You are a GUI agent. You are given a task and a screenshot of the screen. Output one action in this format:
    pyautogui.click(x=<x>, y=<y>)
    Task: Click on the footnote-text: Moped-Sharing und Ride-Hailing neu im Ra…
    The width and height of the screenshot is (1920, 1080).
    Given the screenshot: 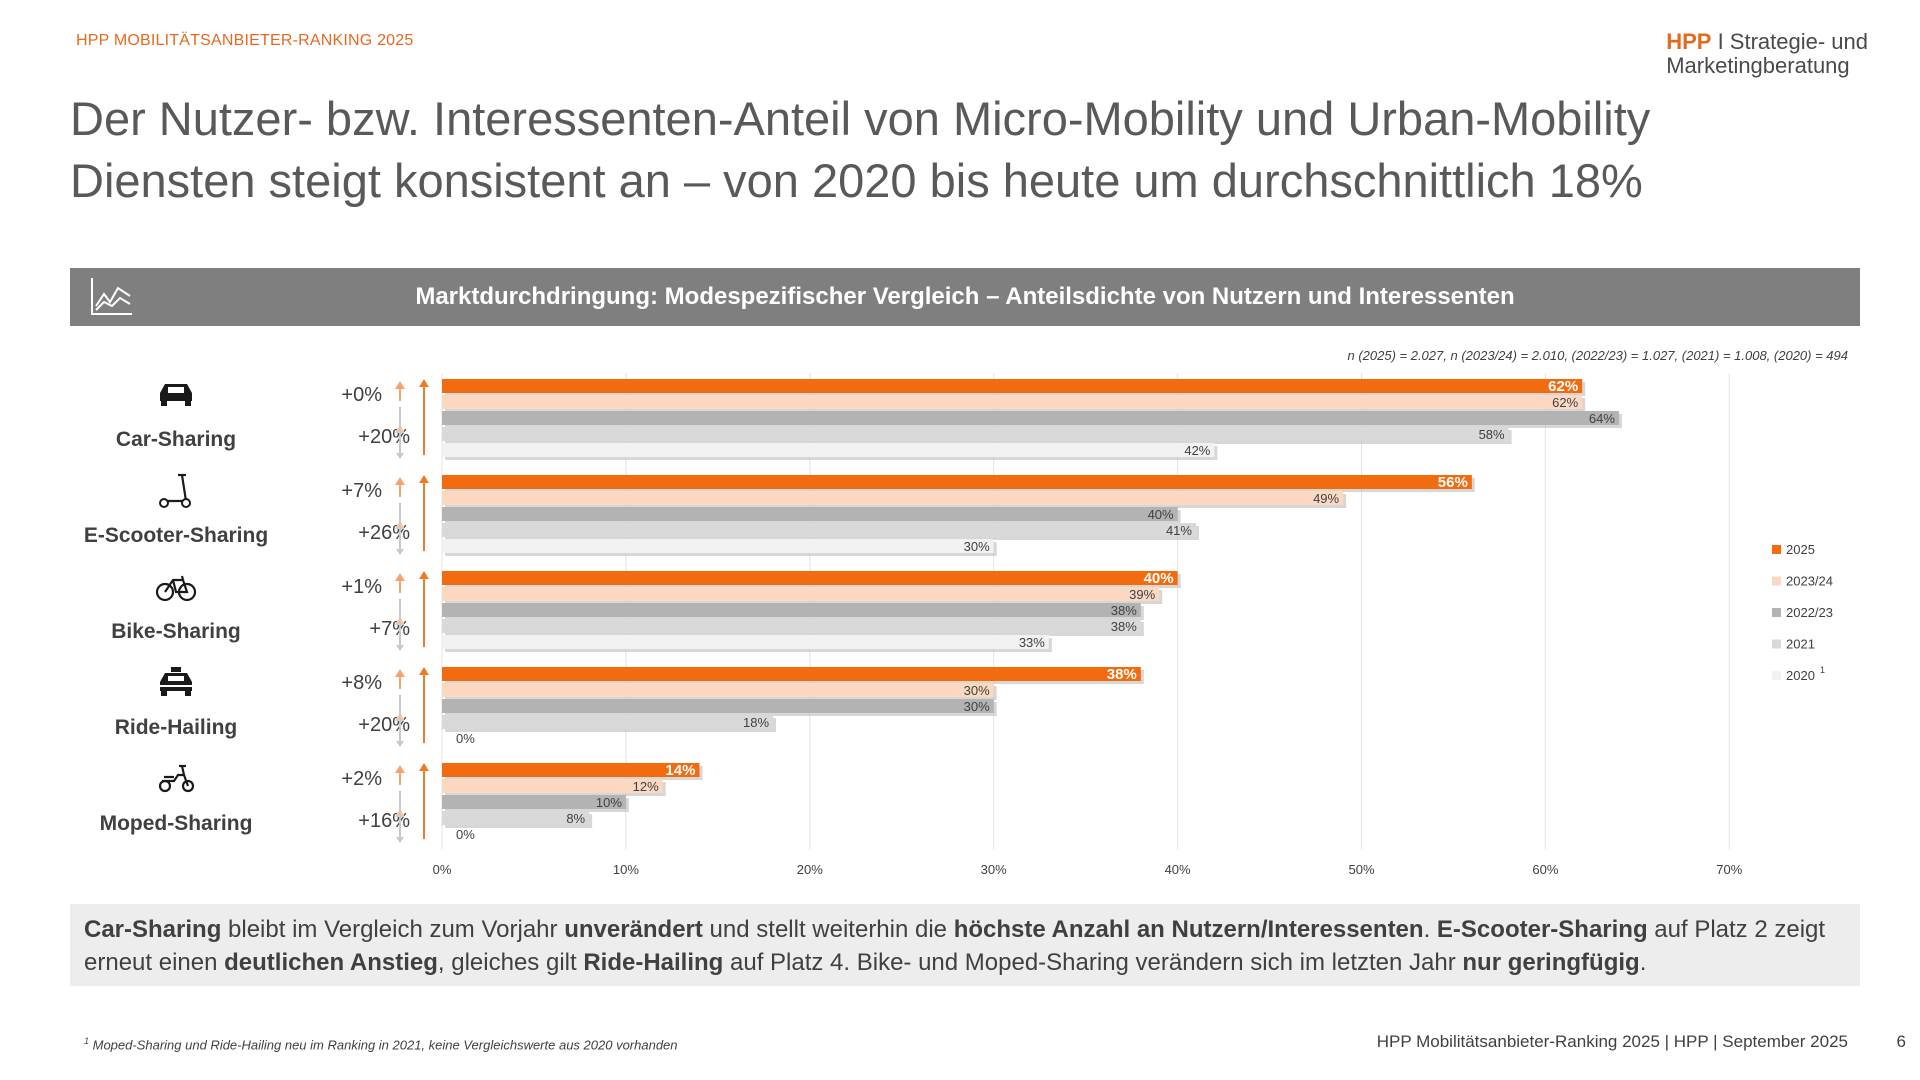 What is the action you would take?
    pyautogui.click(x=383, y=1045)
    